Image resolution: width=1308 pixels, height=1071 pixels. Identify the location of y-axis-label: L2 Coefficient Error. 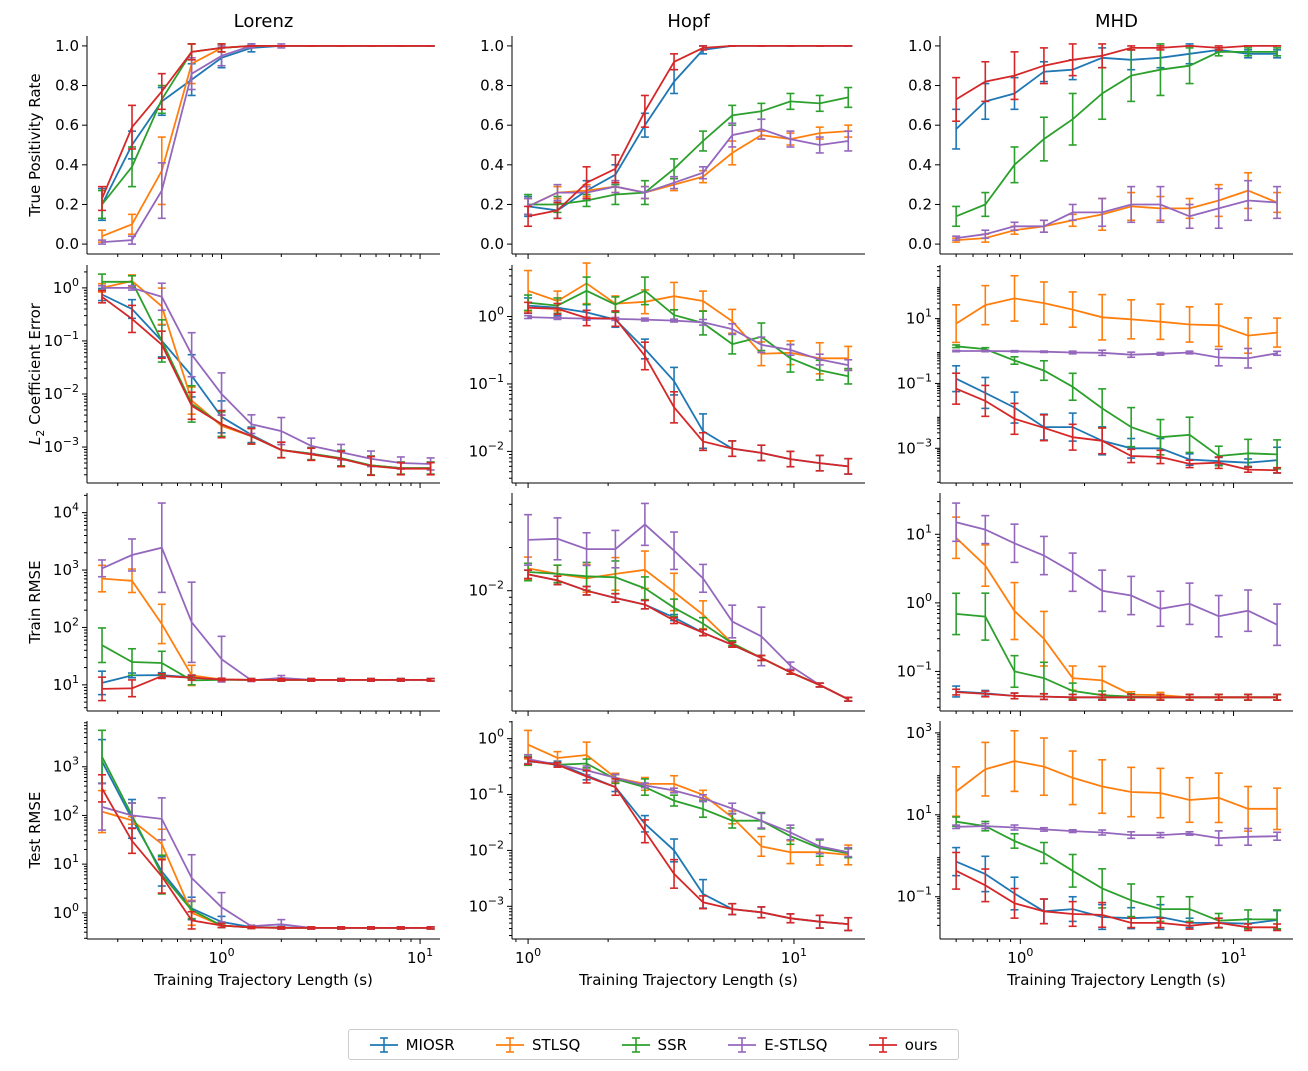
(36, 373).